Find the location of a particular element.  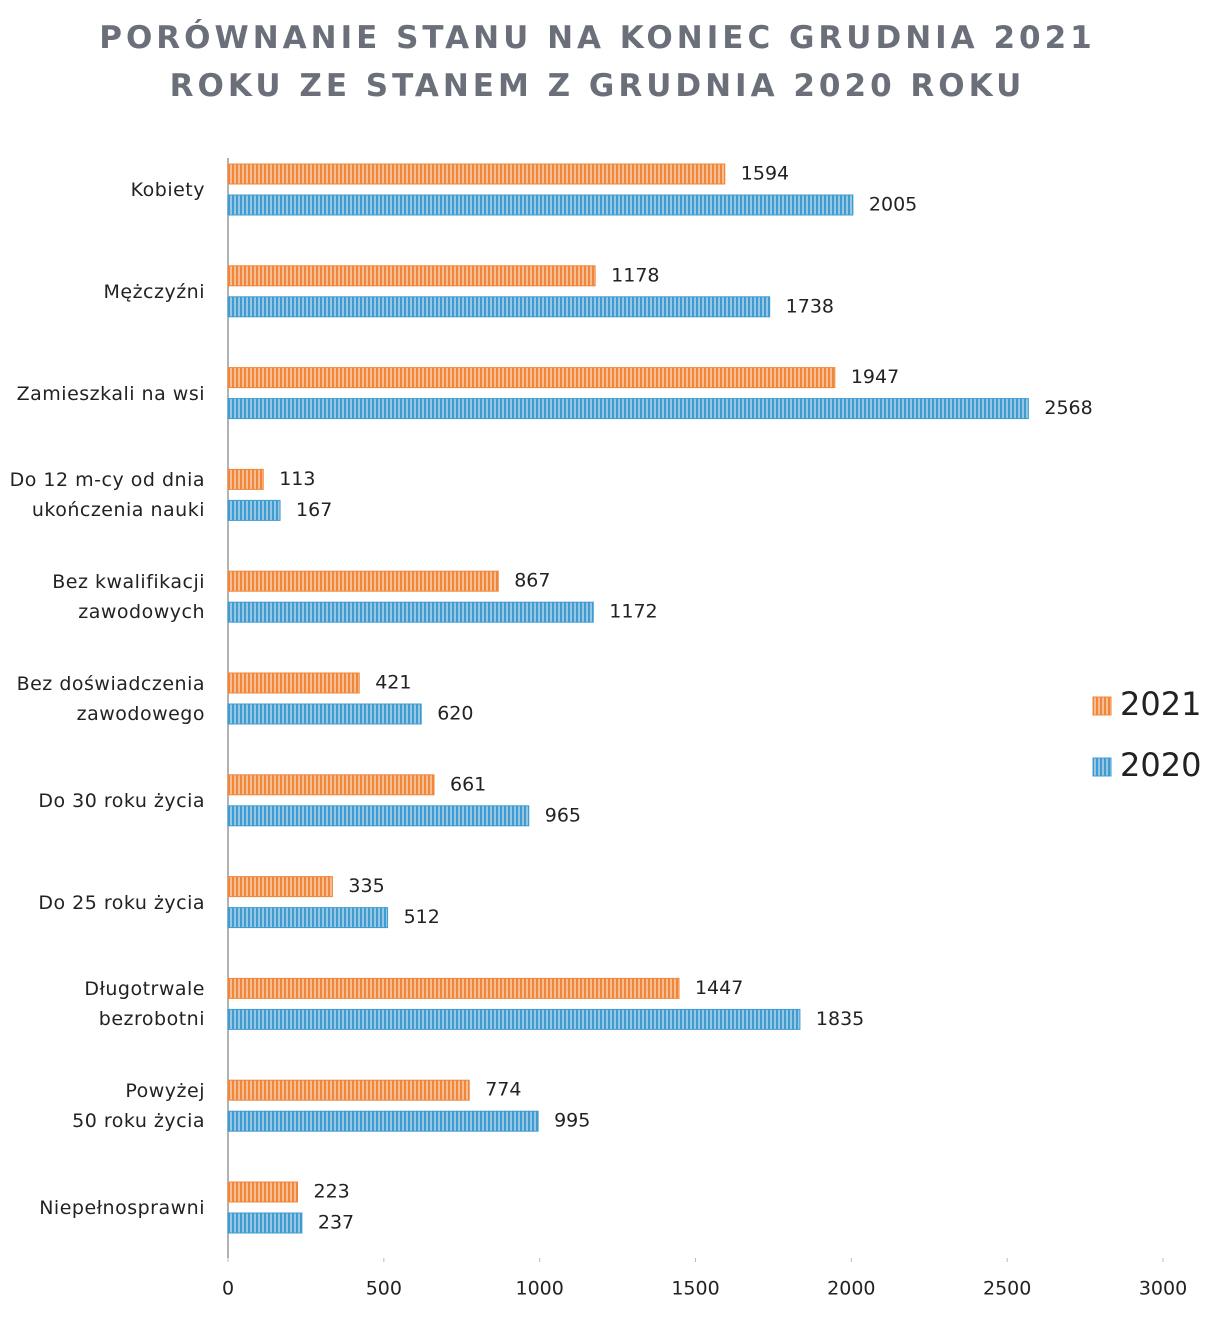

y-tick-label: Długotrwale bezrobotni is located at coordinates (144, 1004).